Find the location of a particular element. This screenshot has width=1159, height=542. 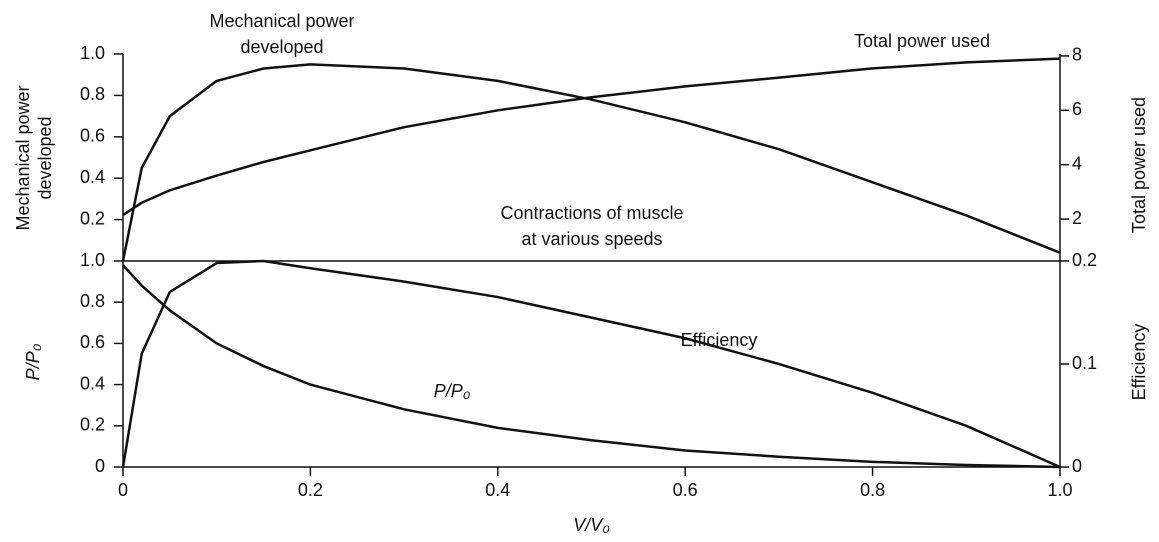

y2-tick-label: 0.2 is located at coordinates (1084, 260).